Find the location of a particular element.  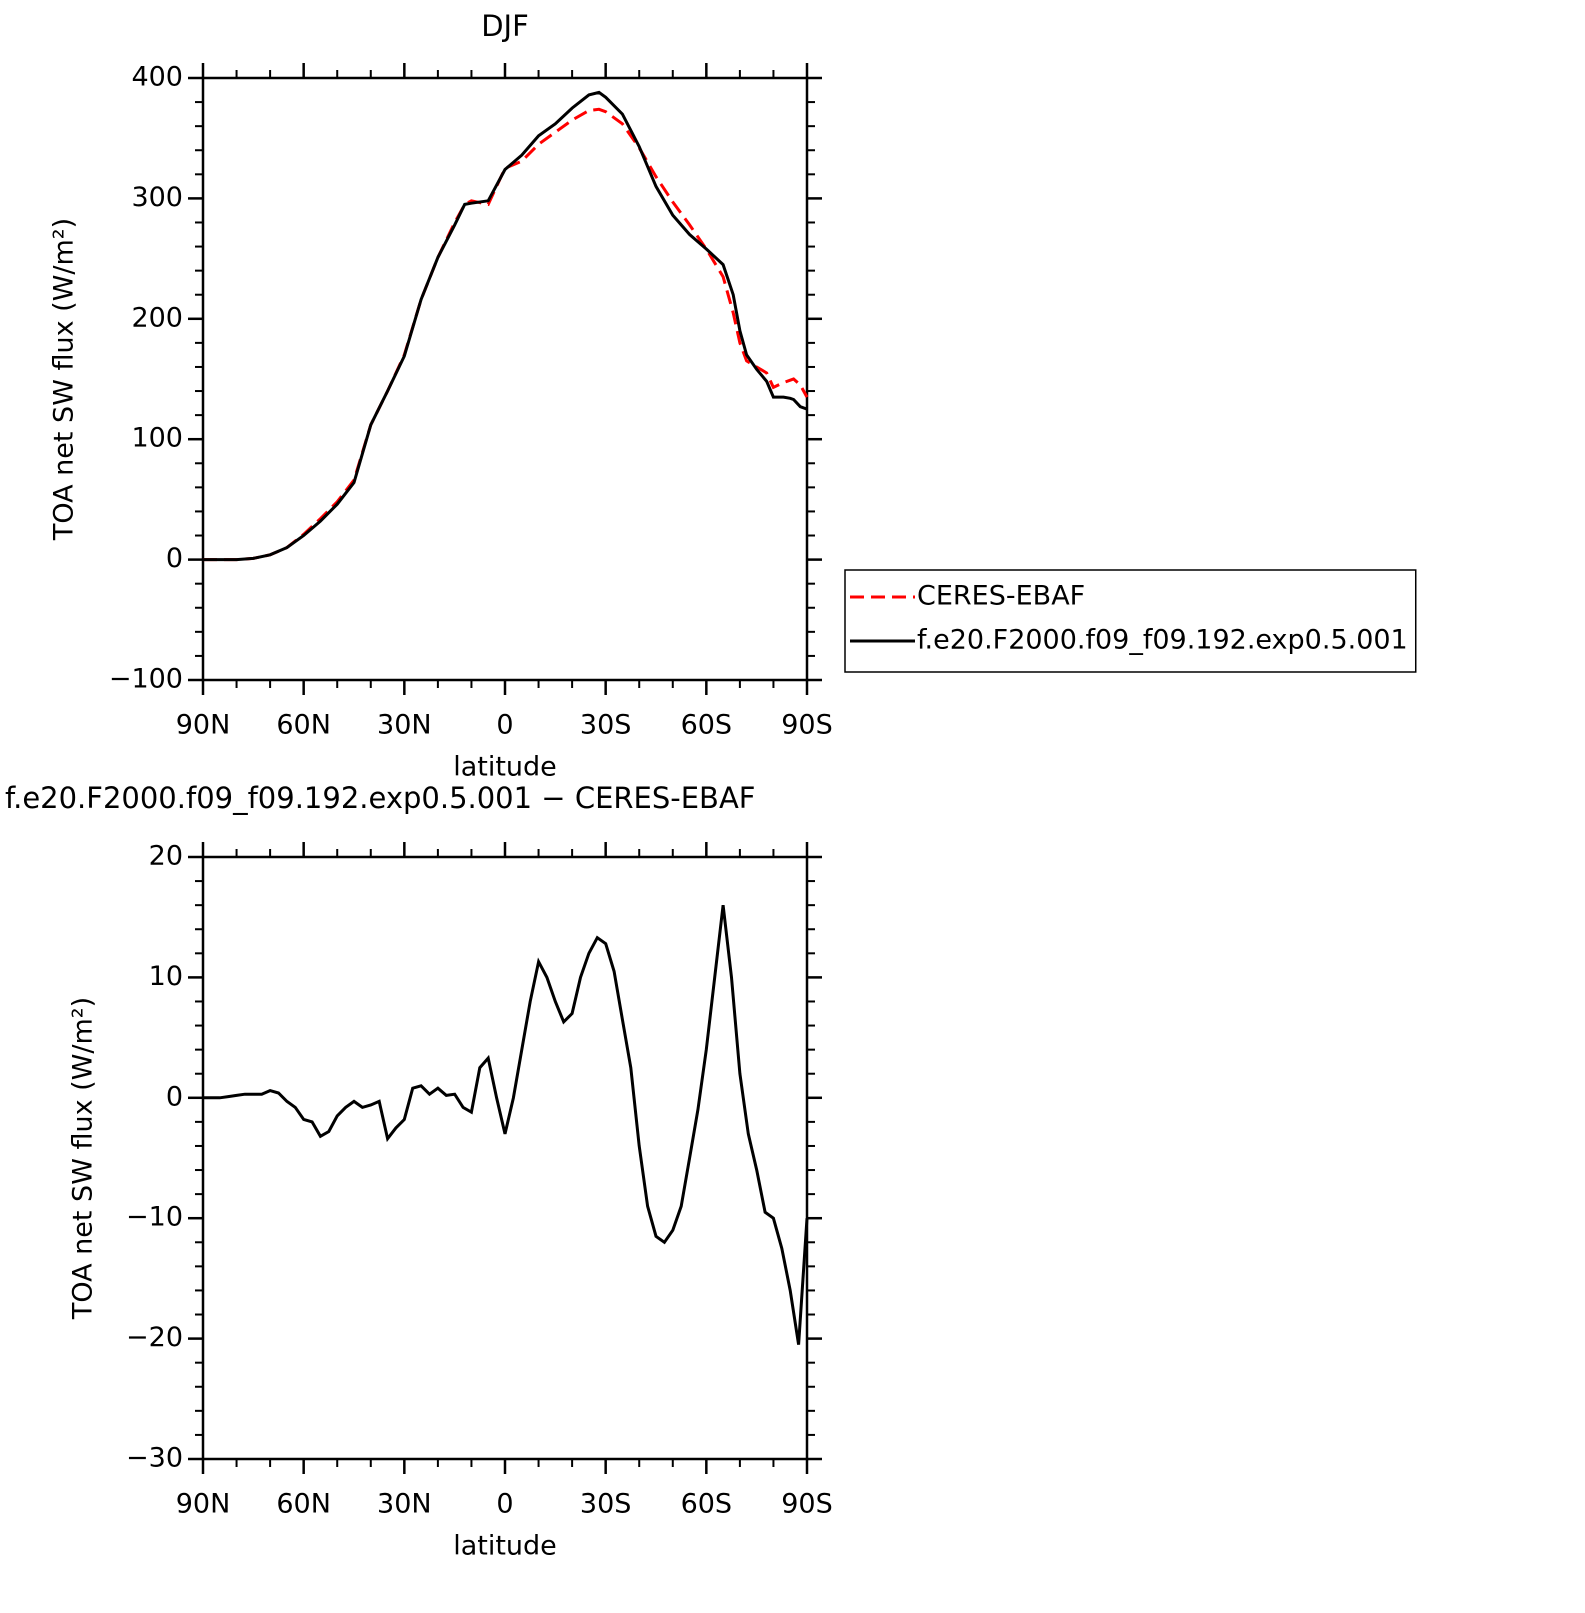

legend-box is located at coordinates (1130, 621).